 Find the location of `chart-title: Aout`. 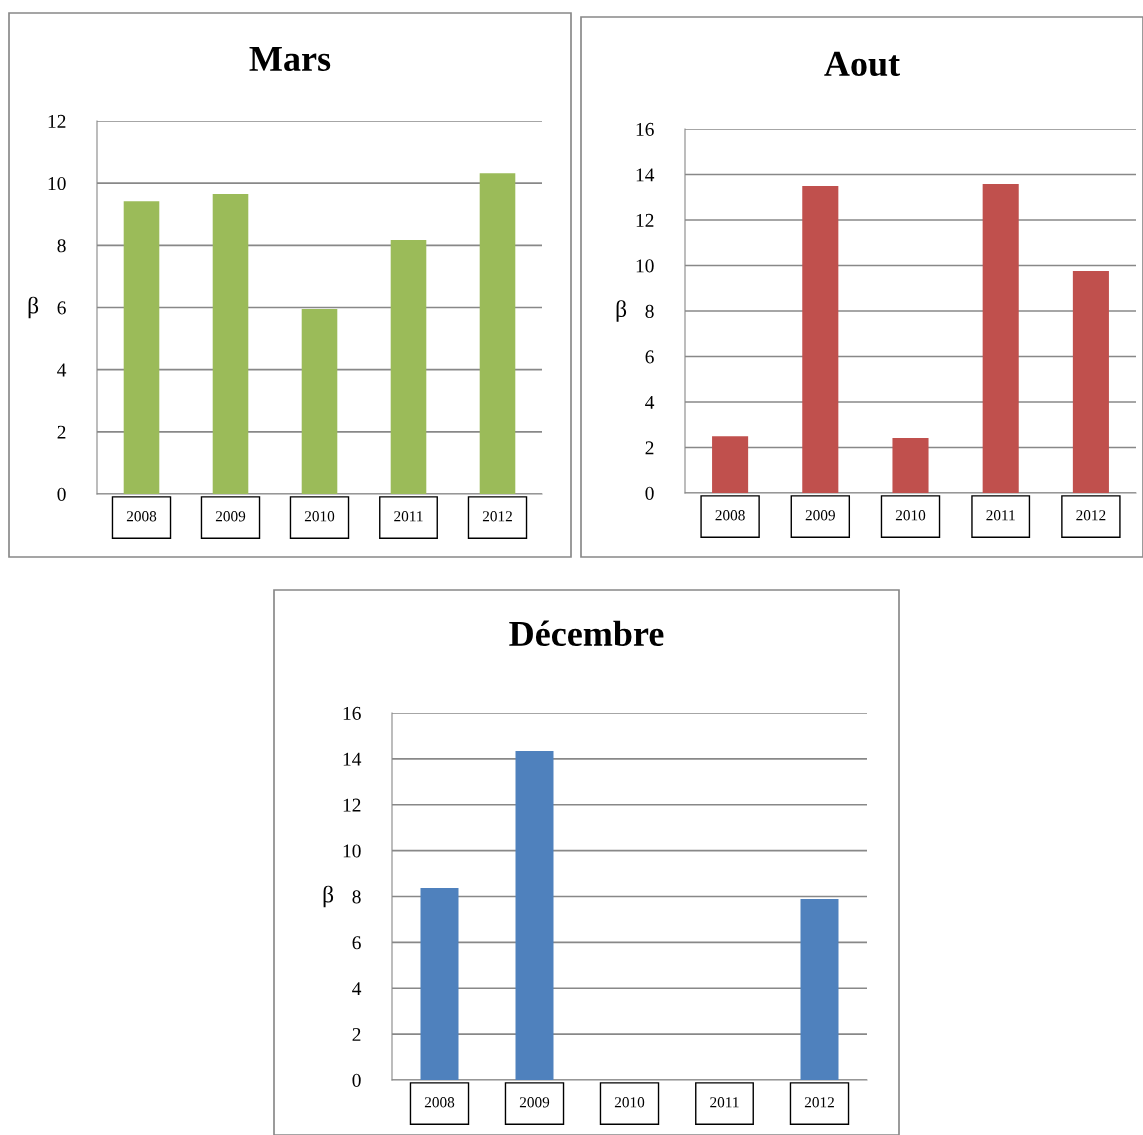

chart-title: Aout is located at coordinates (862, 64).